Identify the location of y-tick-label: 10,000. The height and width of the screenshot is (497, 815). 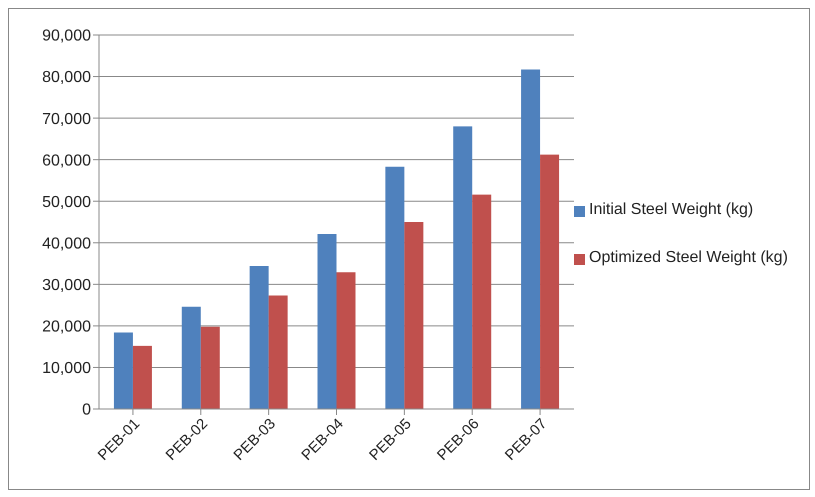
(67, 369).